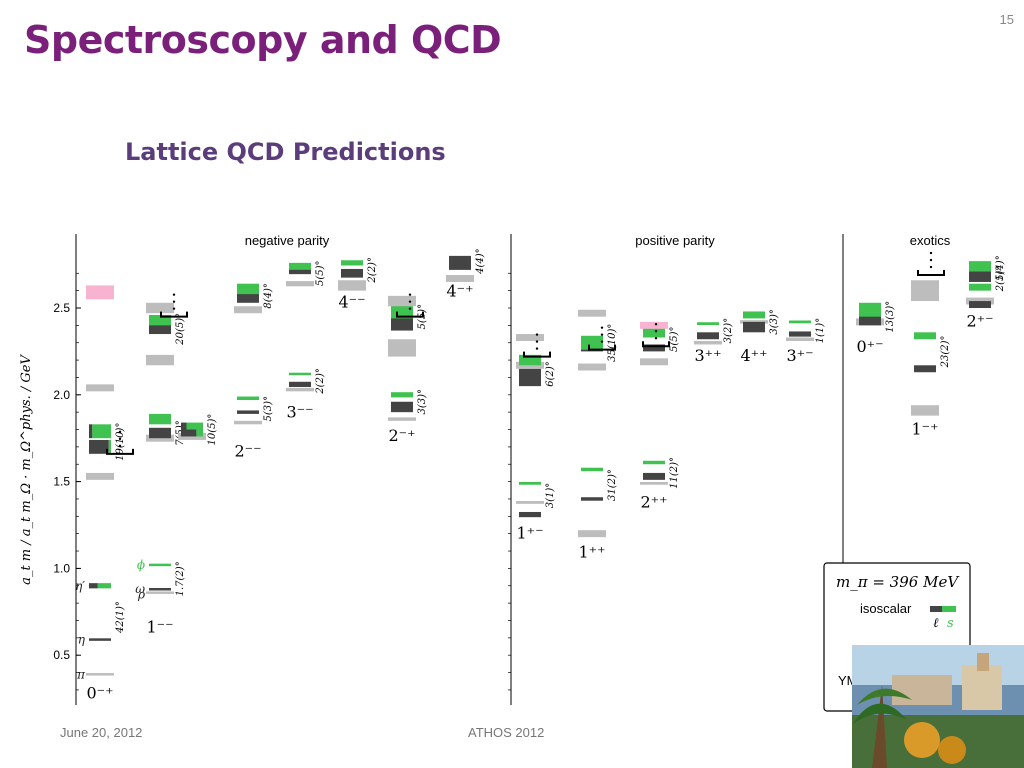 Image resolution: width=1024 pixels, height=768 pixels. Describe the element at coordinates (320, 274) in the screenshot. I see `mixing-angle-label: 5(5)°` at that location.